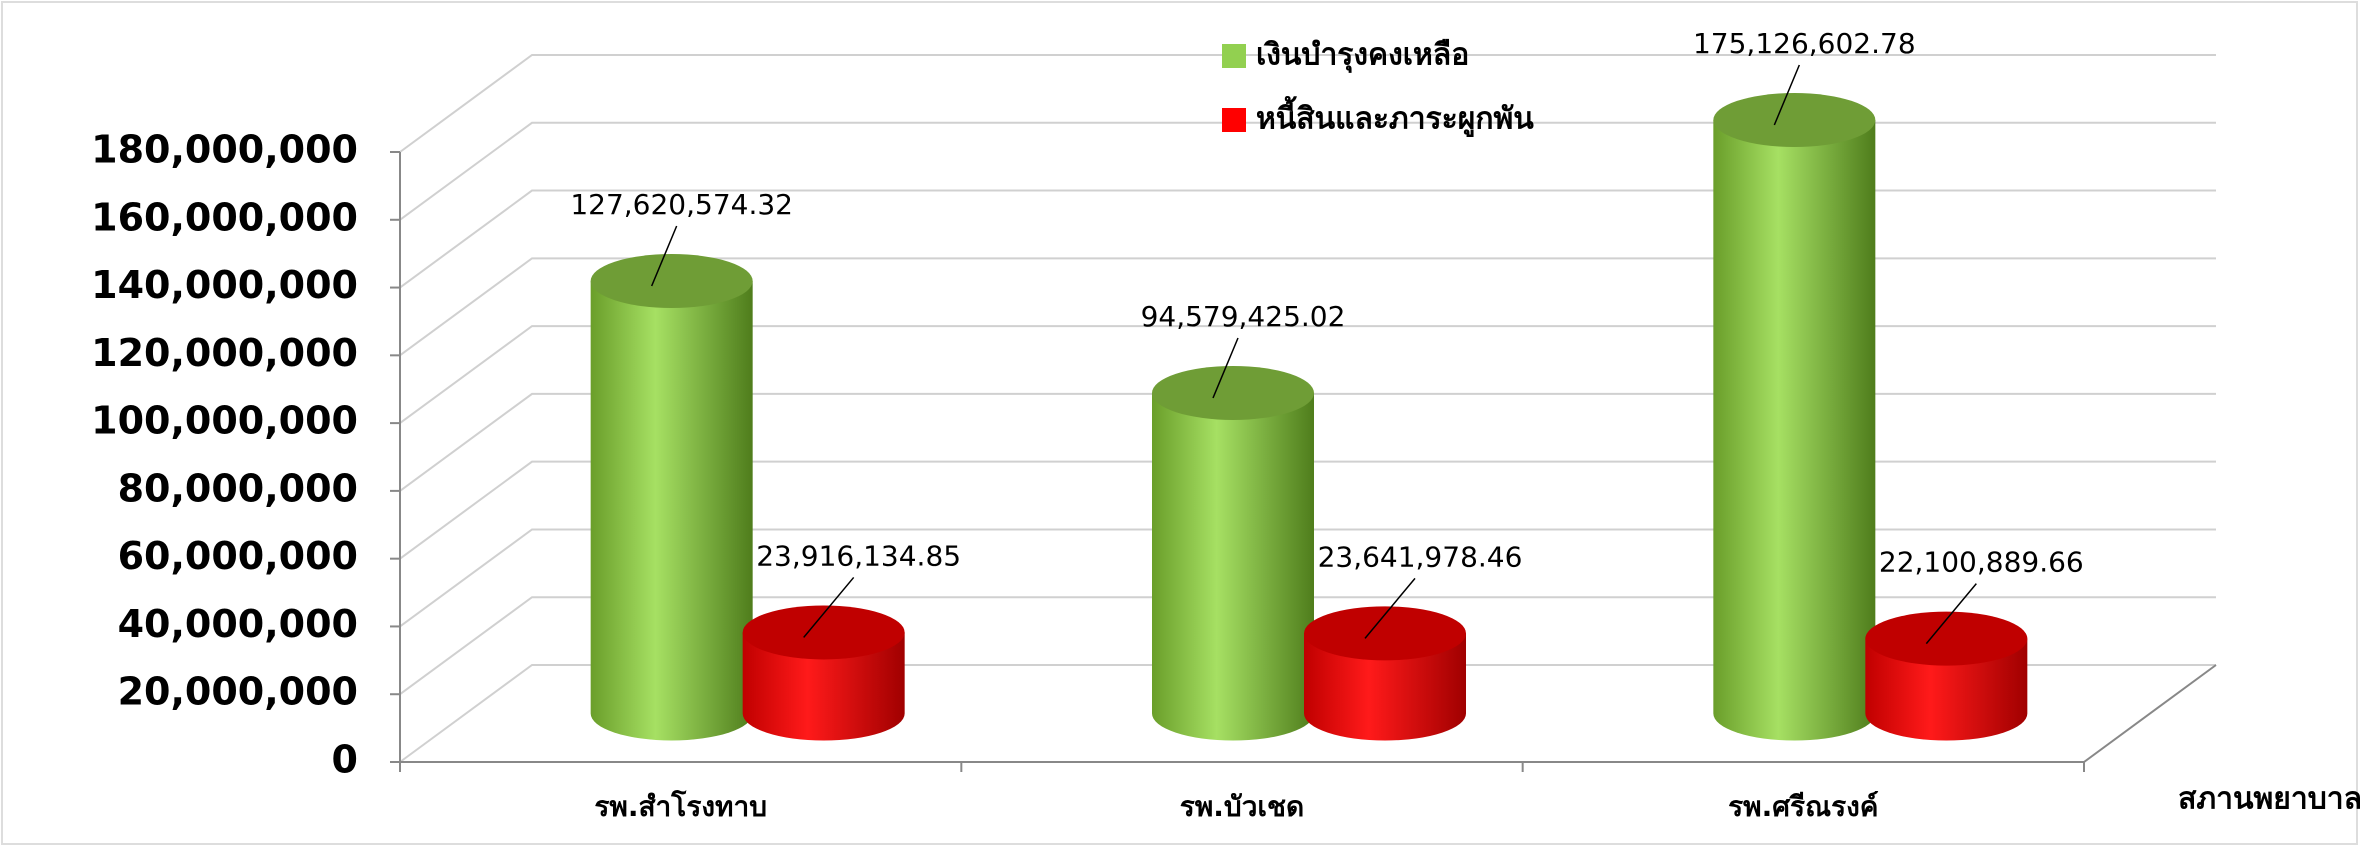 This screenshot has width=2367, height=852. Describe the element at coordinates (238, 488) in the screenshot. I see `y-tick-label: 80,000,000` at that location.